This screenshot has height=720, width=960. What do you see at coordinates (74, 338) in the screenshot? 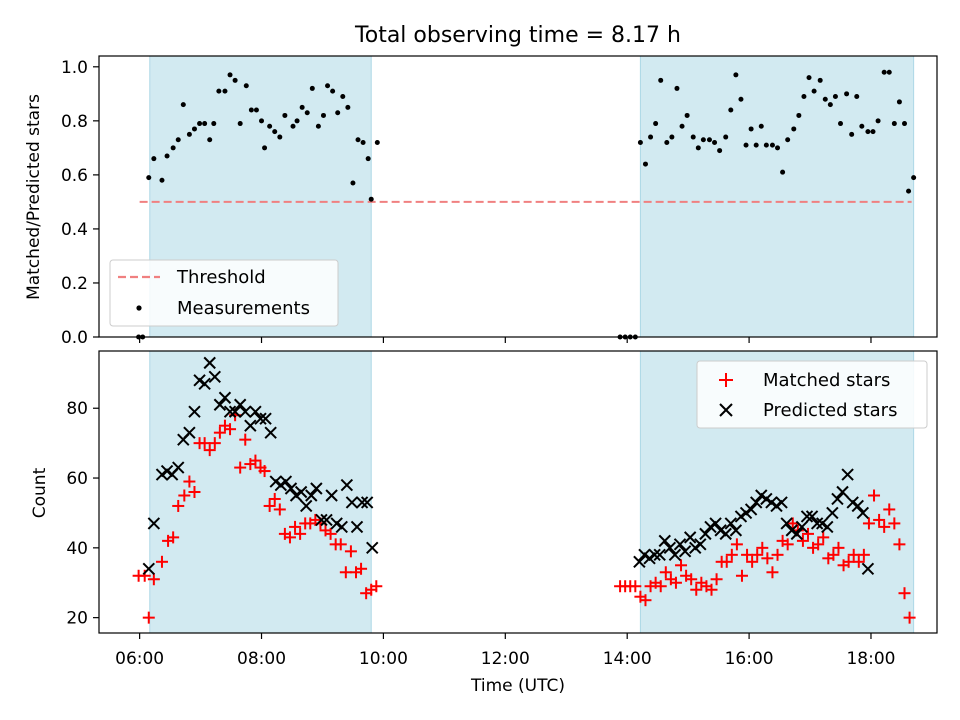
I see `y-tick-label: 0.0` at bounding box center [74, 338].